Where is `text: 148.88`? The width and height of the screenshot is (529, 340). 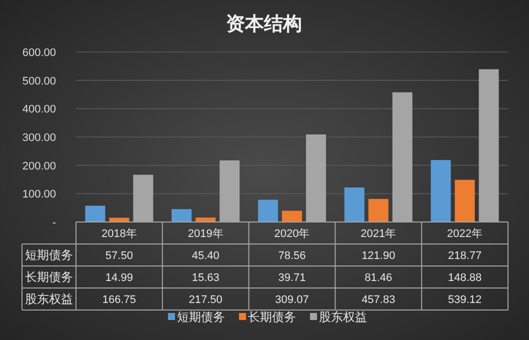 text: 148.88 is located at coordinates (465, 278).